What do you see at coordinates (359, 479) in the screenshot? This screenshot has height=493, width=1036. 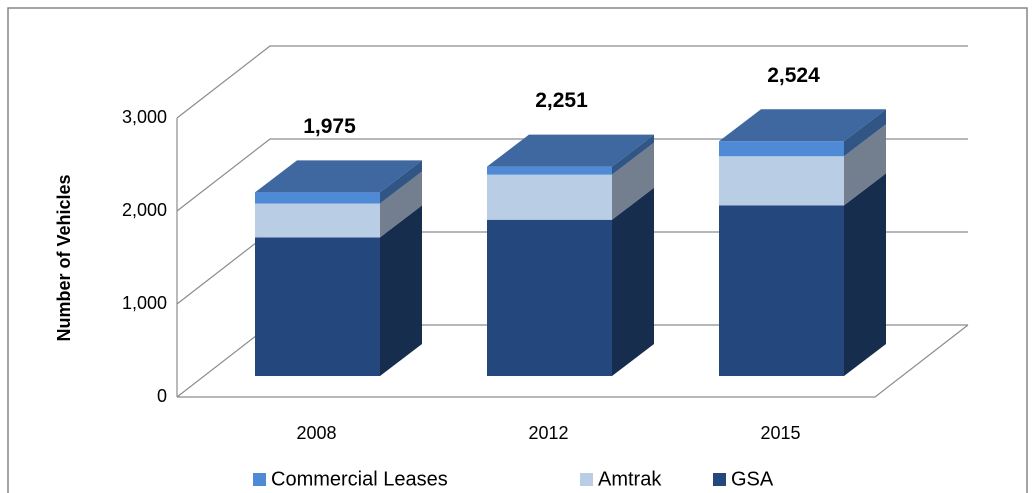 I see `legend-label: Commercial Leases` at bounding box center [359, 479].